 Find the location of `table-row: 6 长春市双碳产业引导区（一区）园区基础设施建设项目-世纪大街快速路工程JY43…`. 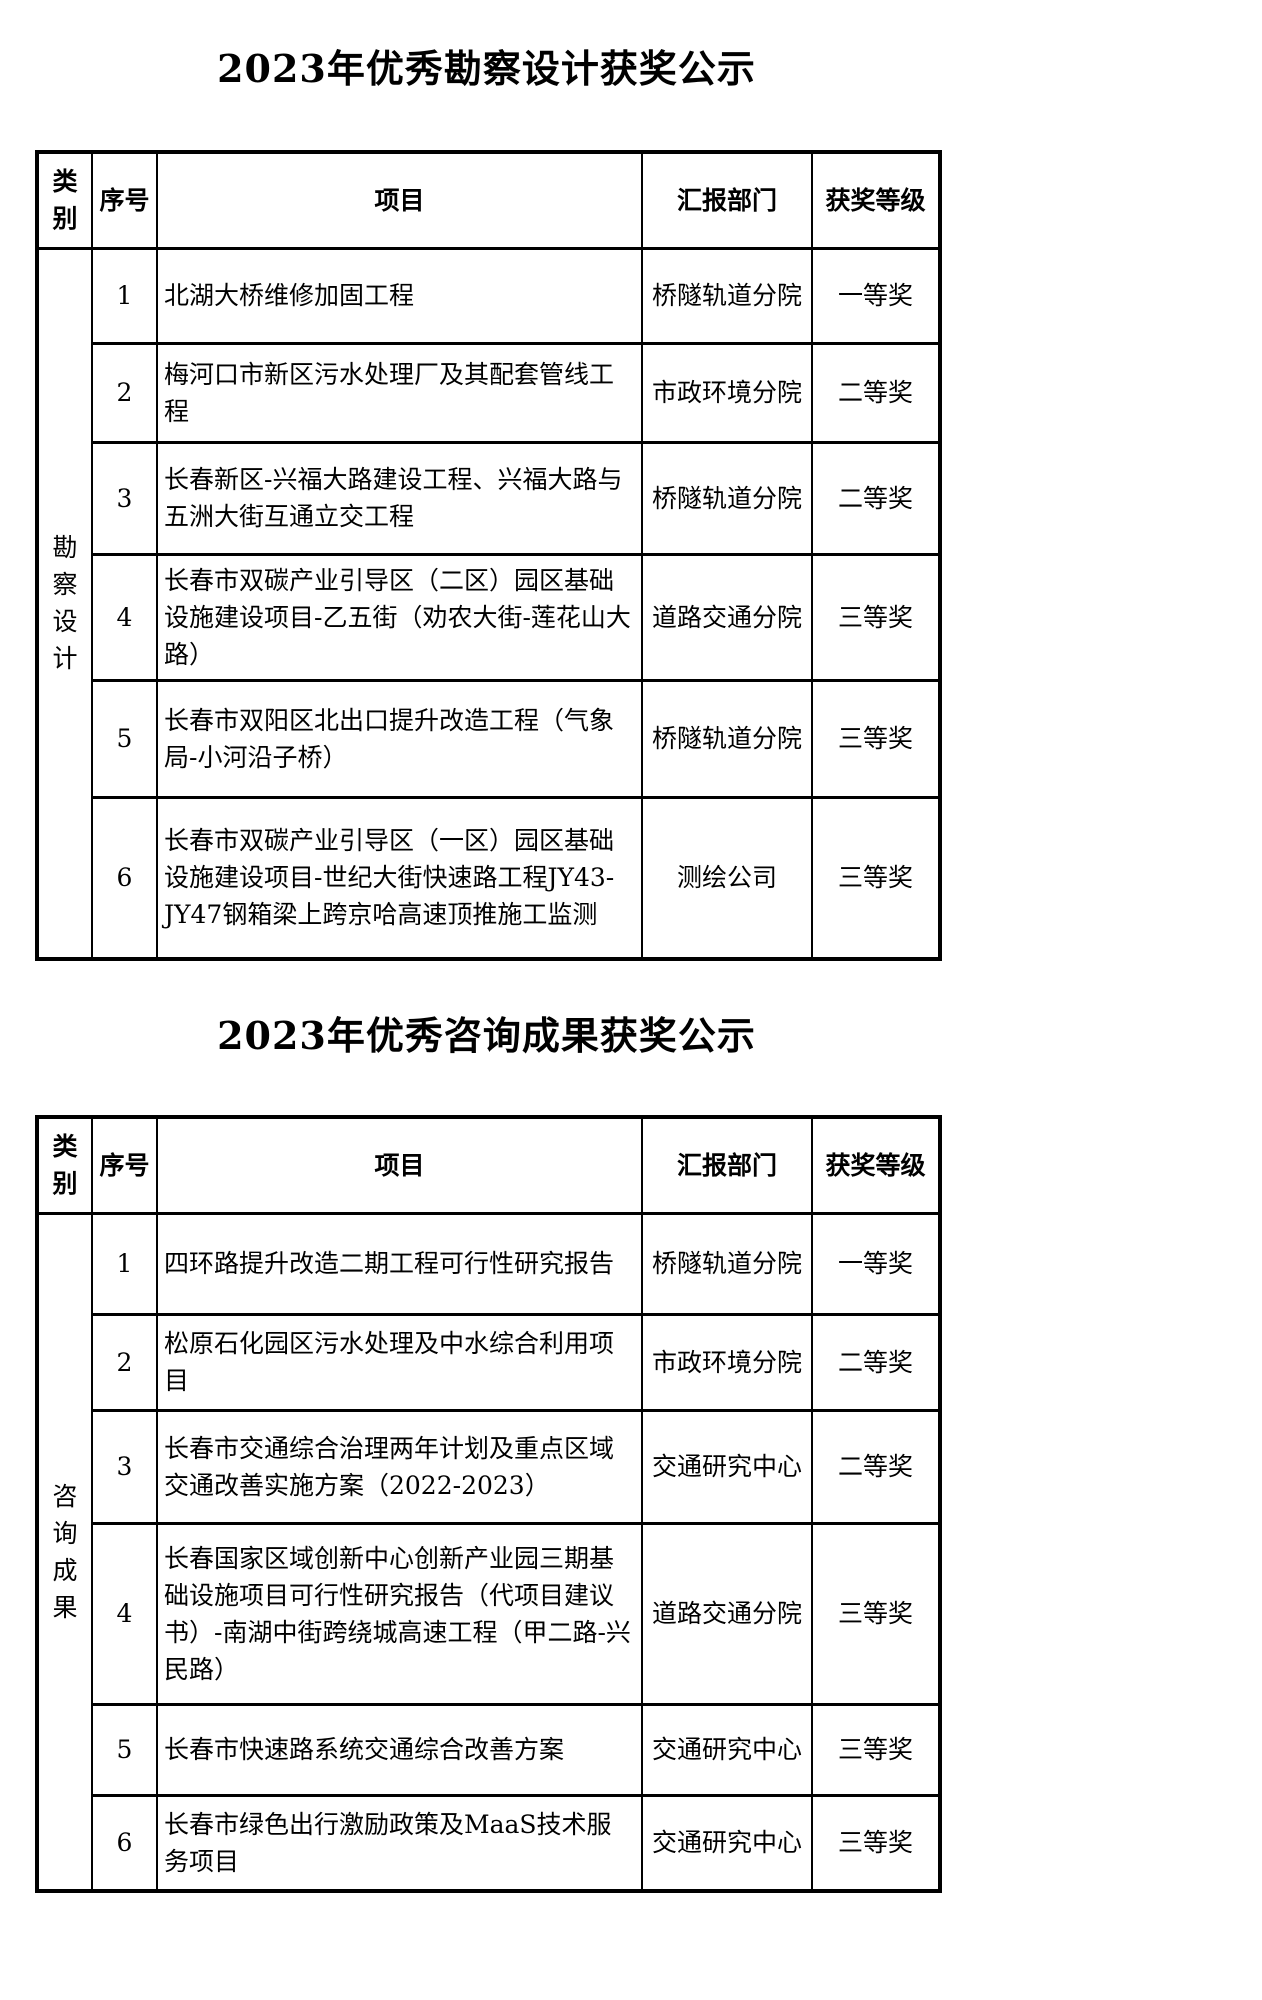

table-row: 6 长春市双碳产业引导区（一区）园区基础设施建设项目-世纪大街快速路工程JY43… is located at coordinates (489, 878).